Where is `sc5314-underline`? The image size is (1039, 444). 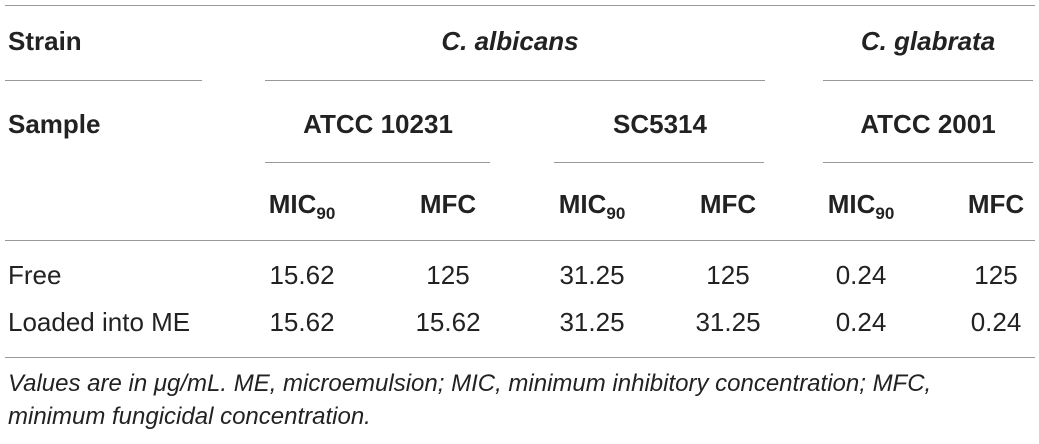
sc5314-underline is located at coordinates (659, 162).